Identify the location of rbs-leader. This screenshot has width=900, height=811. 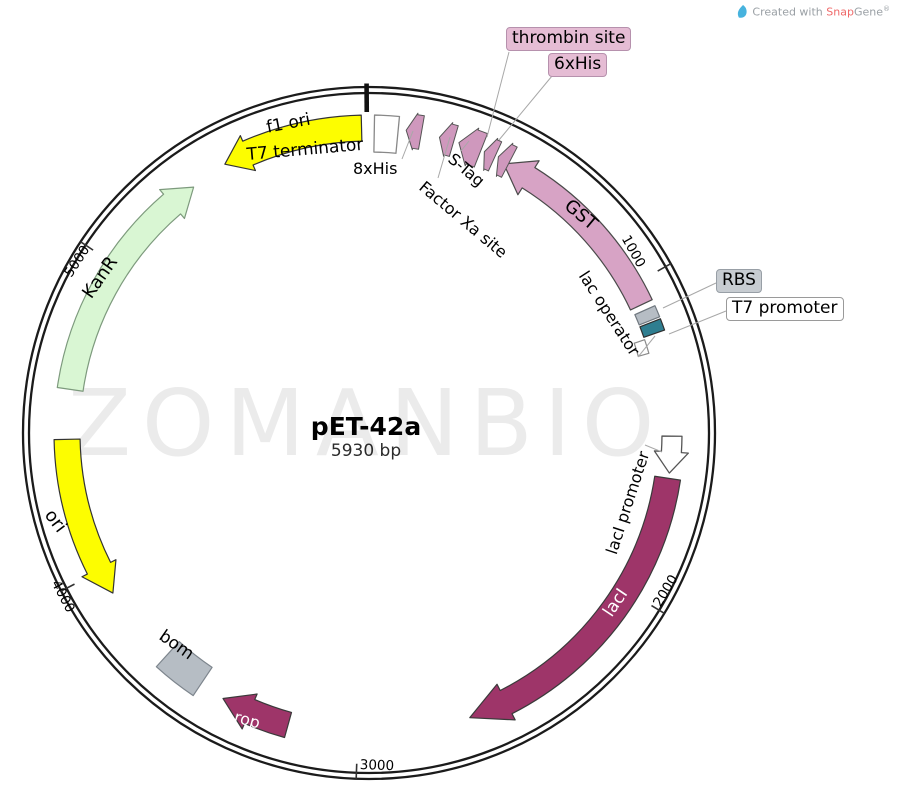
(689, 295).